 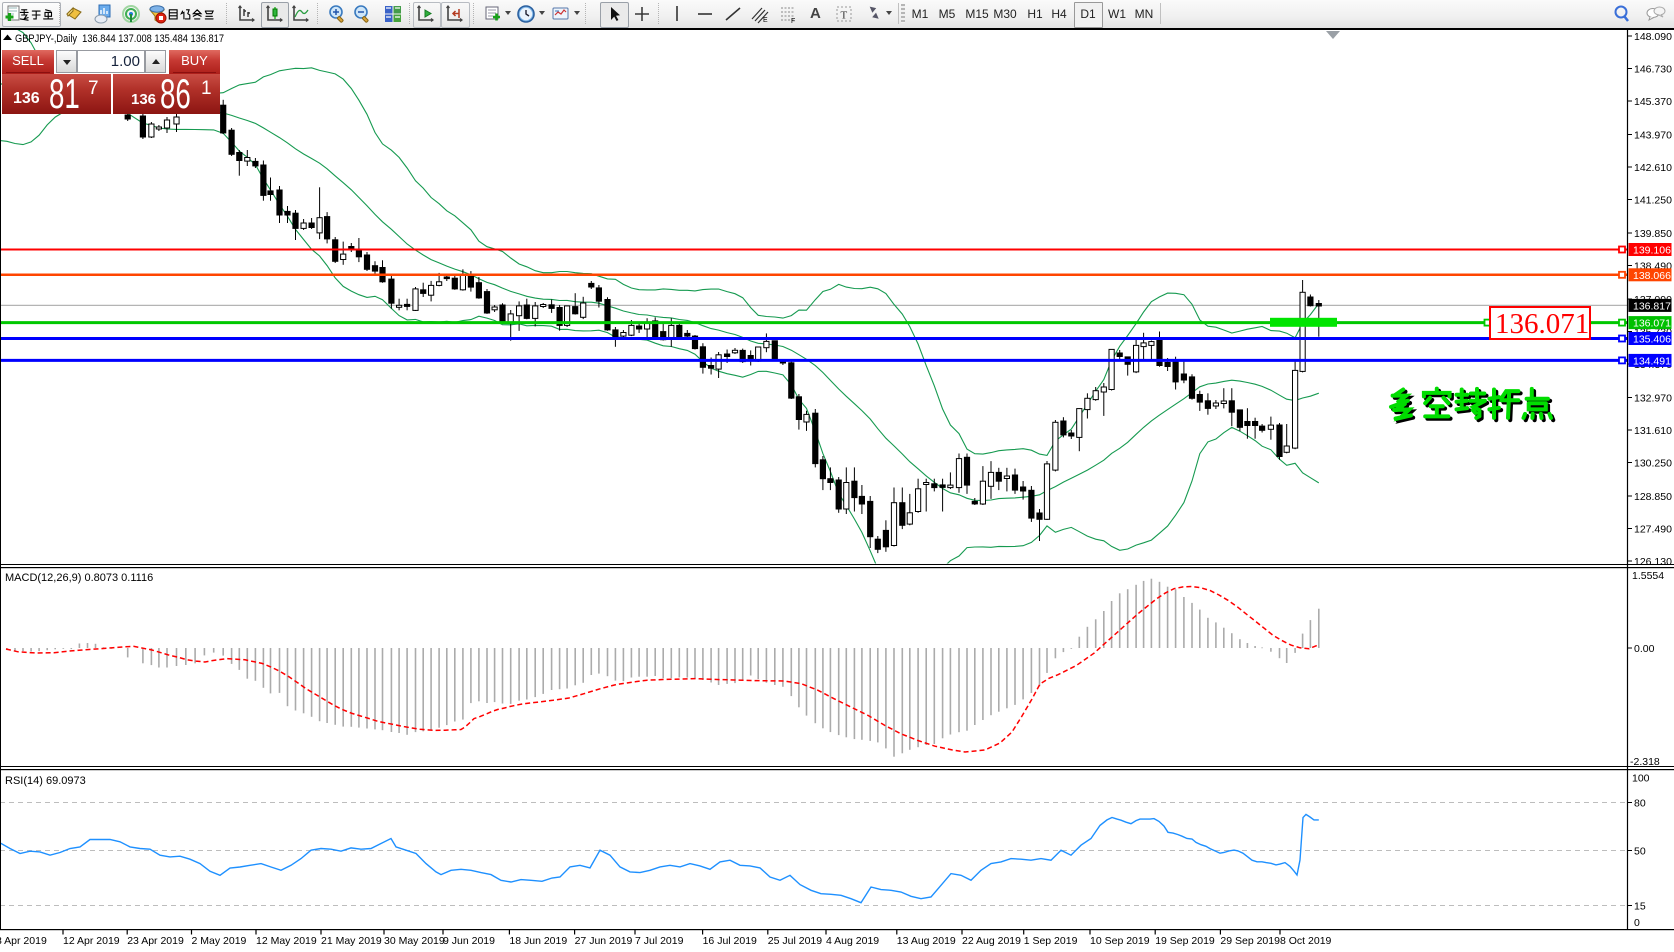 I want to click on svg-text: 30 May 2019, so click(x=414, y=941).